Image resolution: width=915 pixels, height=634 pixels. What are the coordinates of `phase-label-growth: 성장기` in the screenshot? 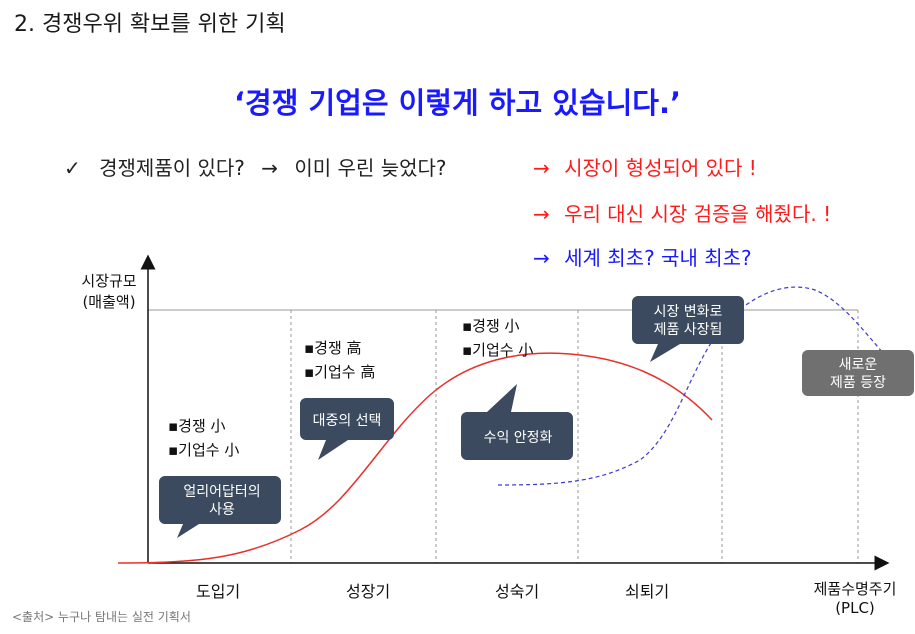 It's located at (368, 591).